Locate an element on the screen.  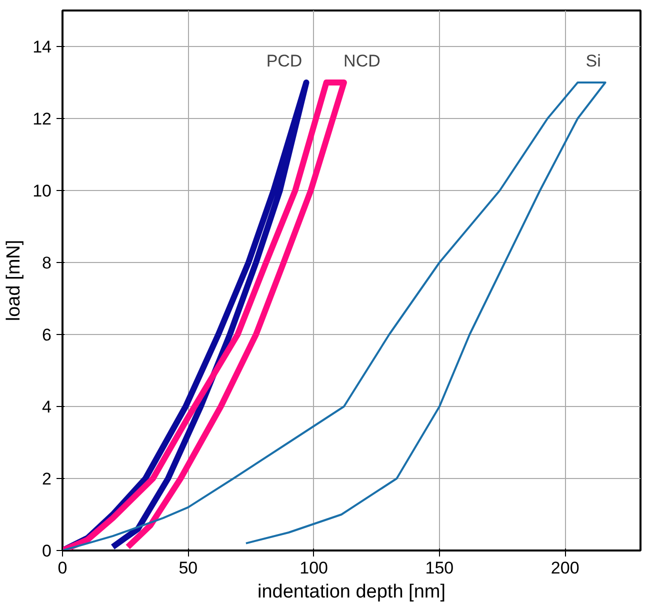
y-tick-label: 2 is located at coordinates (47, 479).